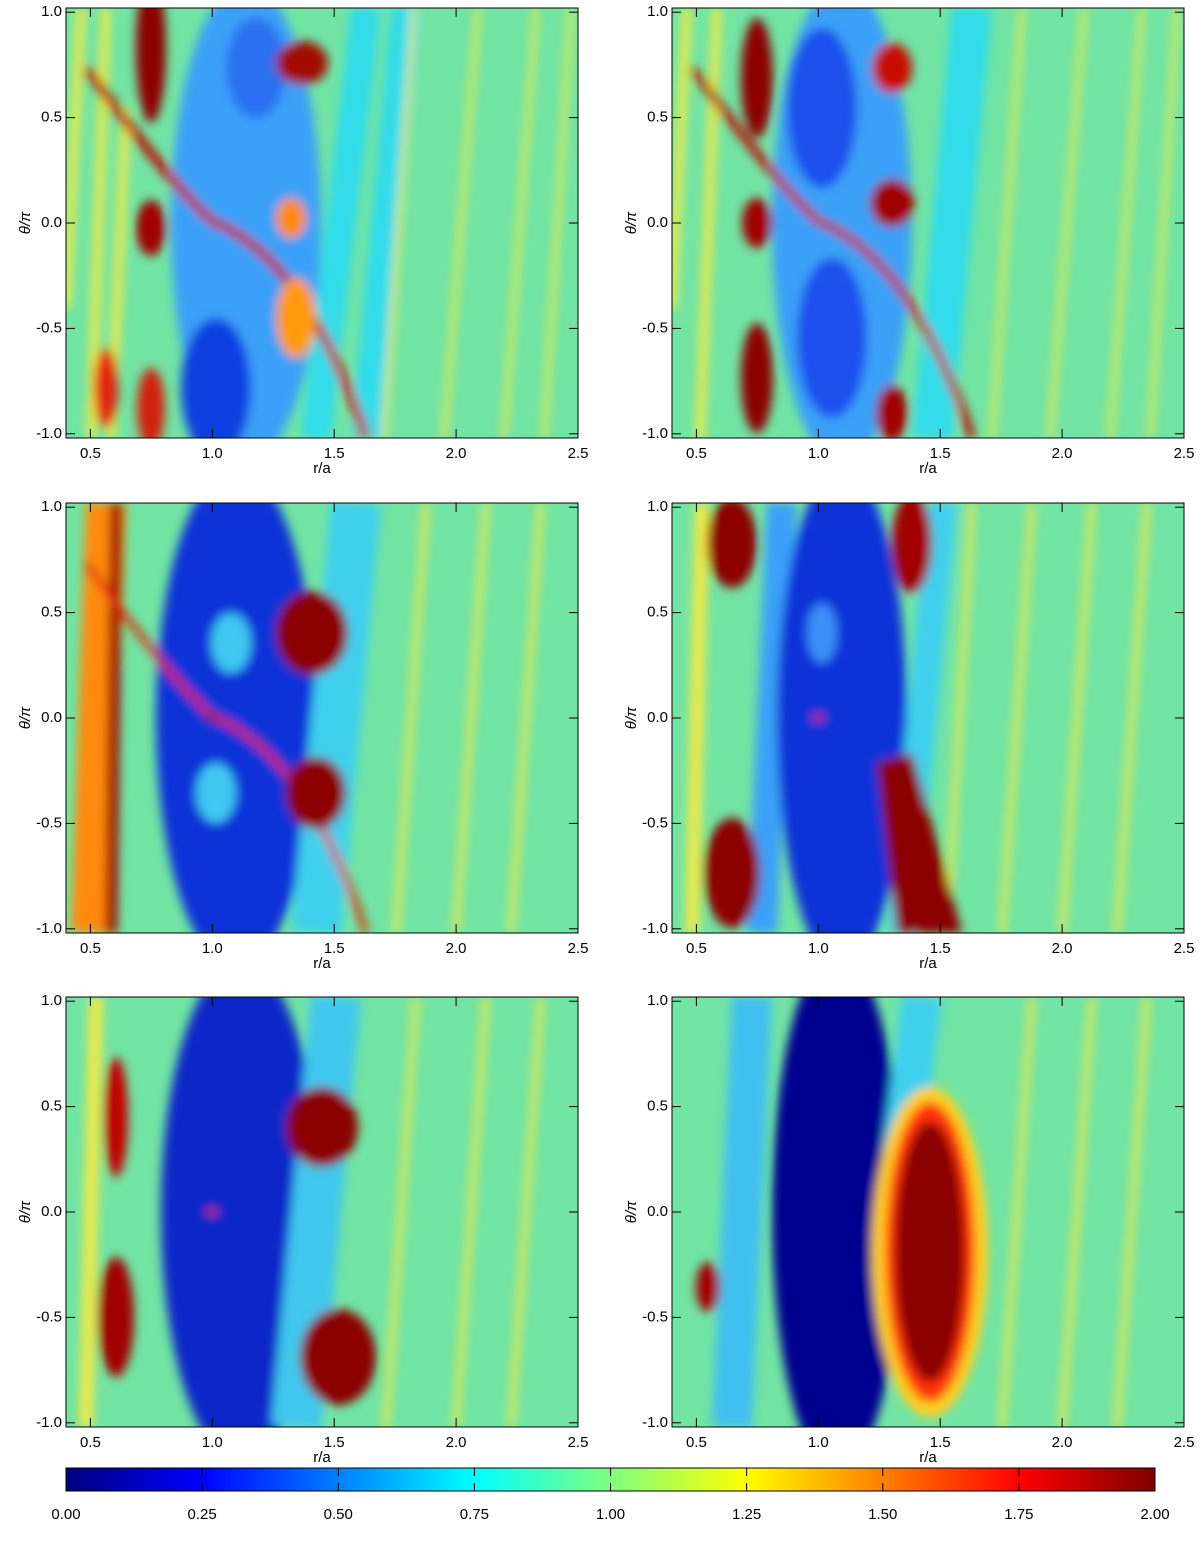 The image size is (1202, 1554). I want to click on colorbar-tick-label: 2.00, so click(1154, 1514).